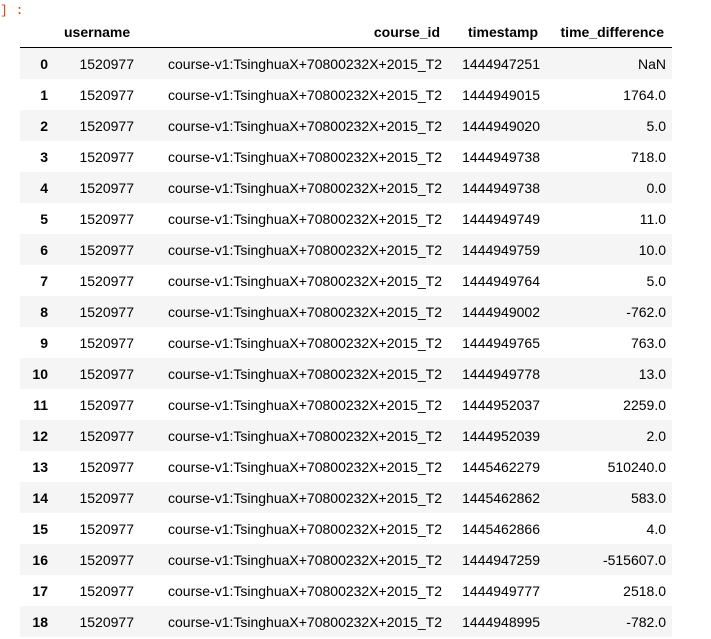 The width and height of the screenshot is (711, 639). I want to click on cell-timestamp: 1444949015, so click(501, 94).